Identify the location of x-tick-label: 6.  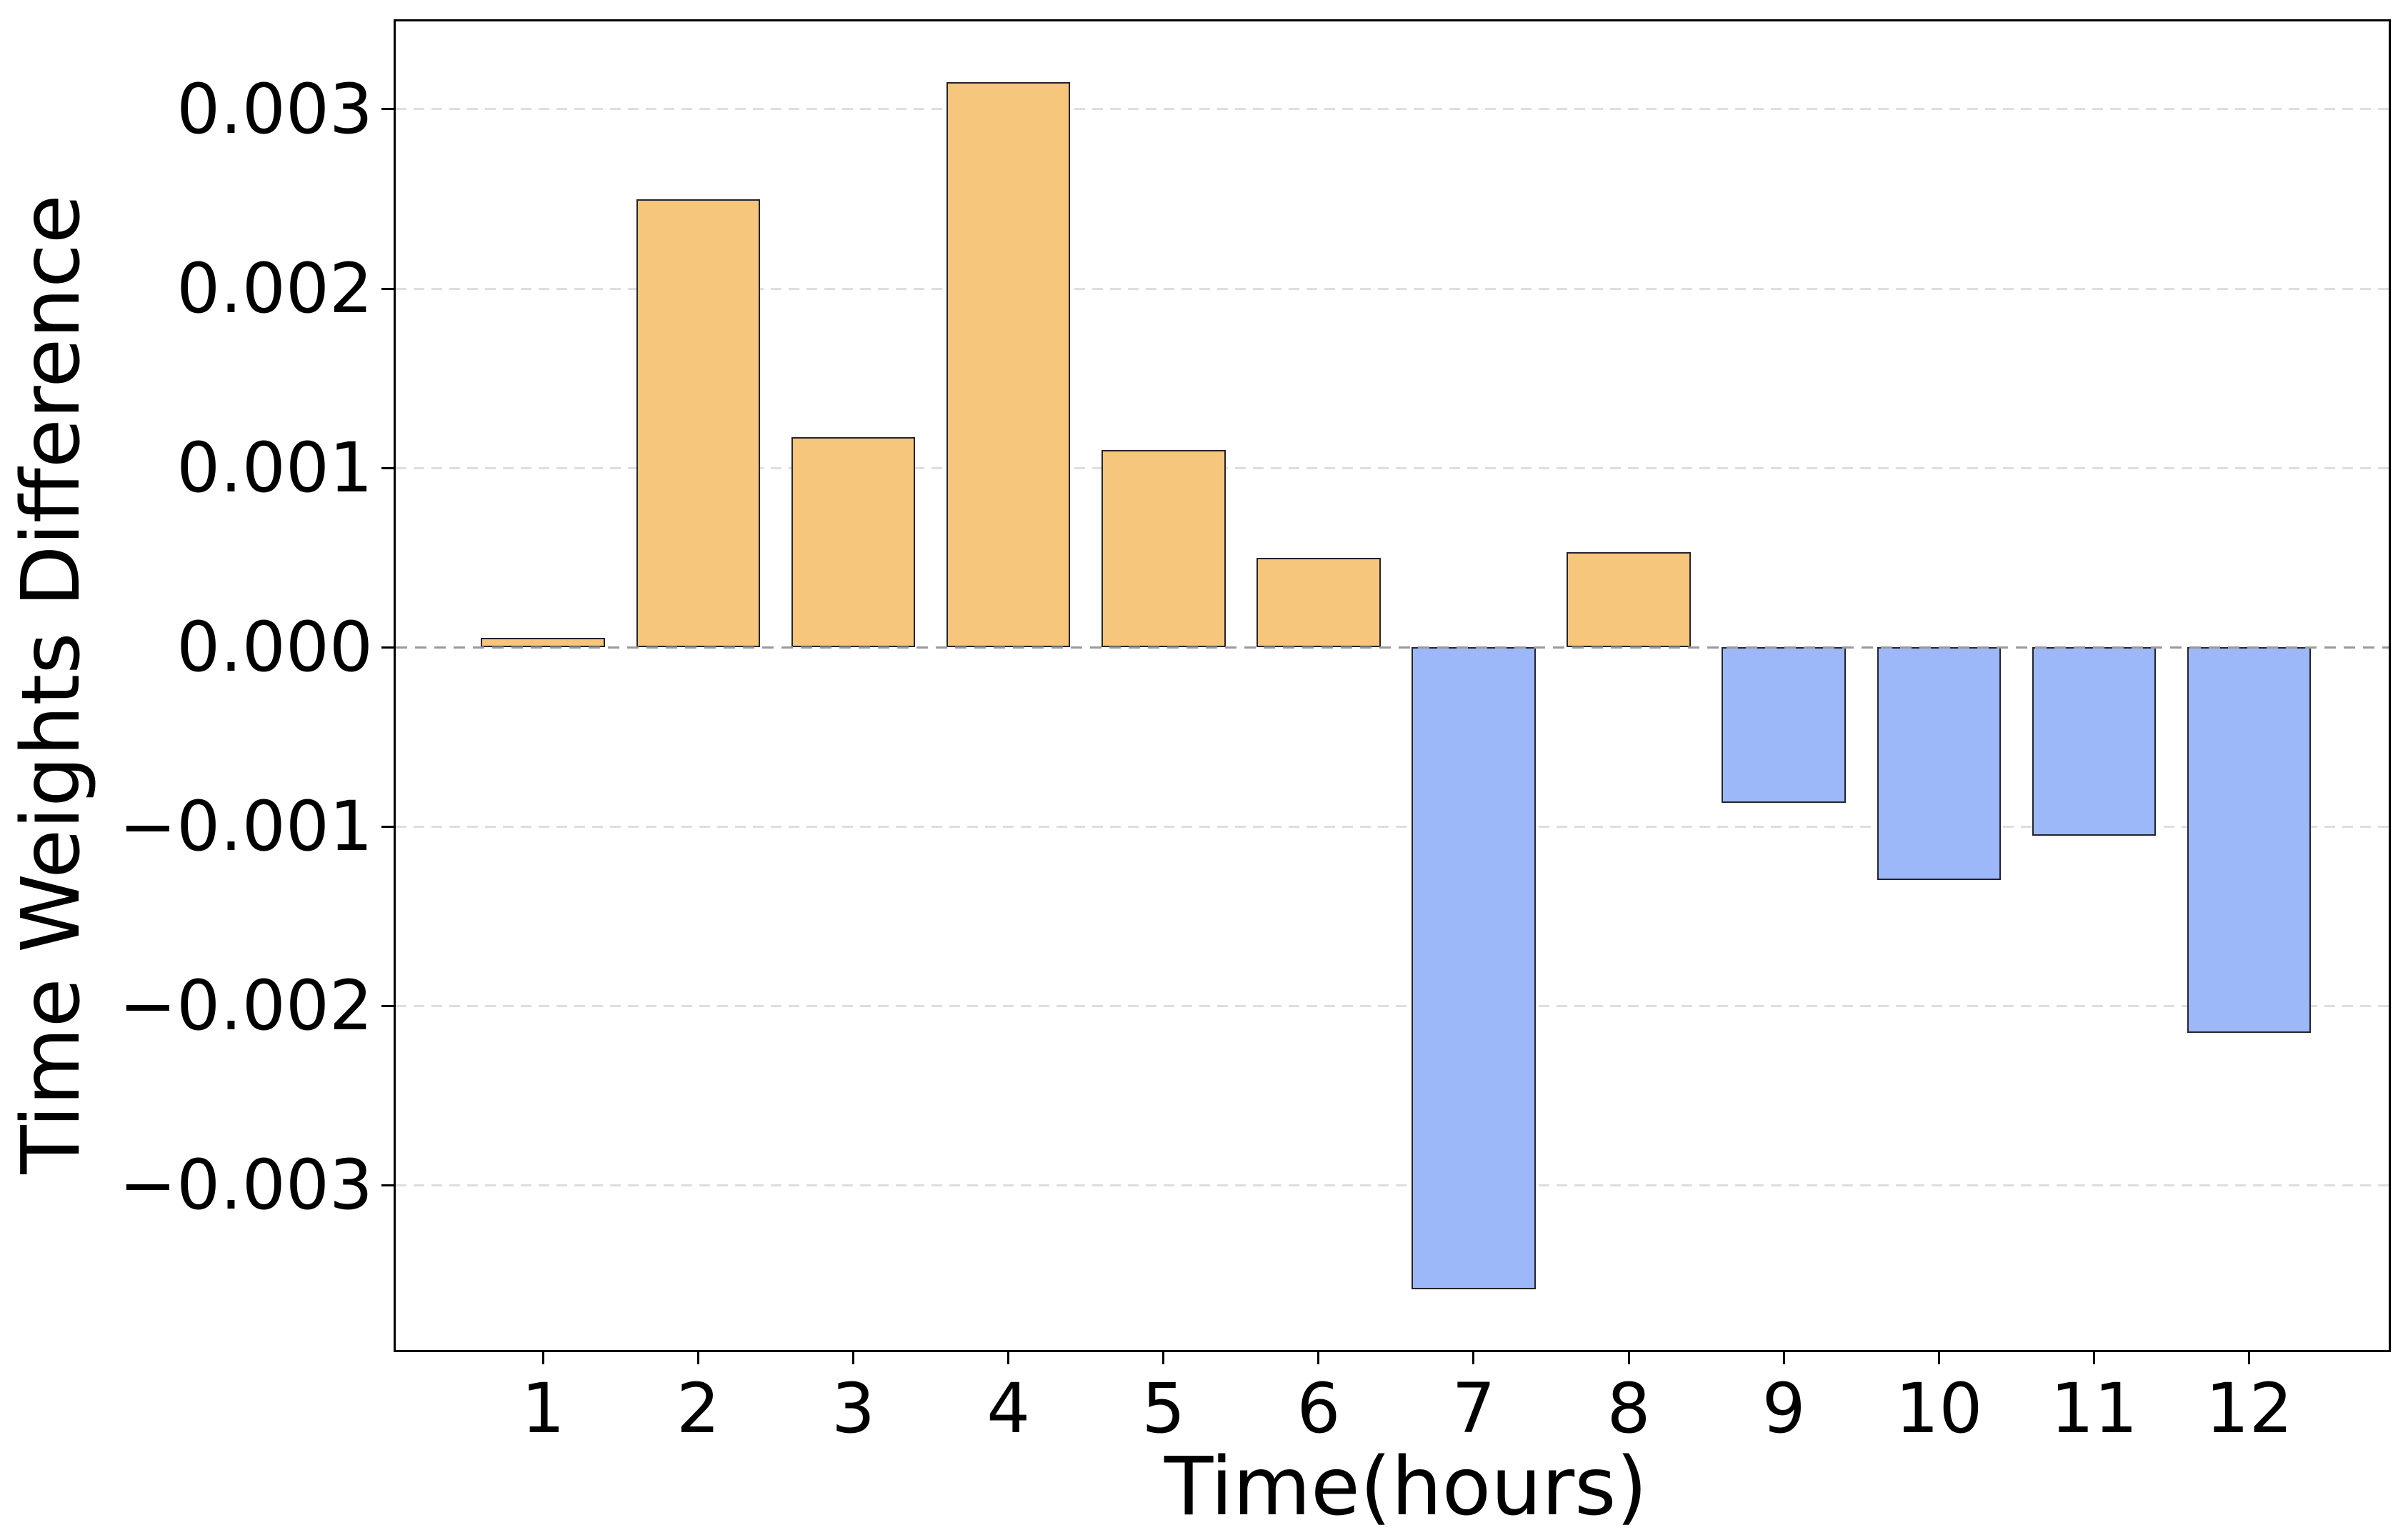
(1319, 1409).